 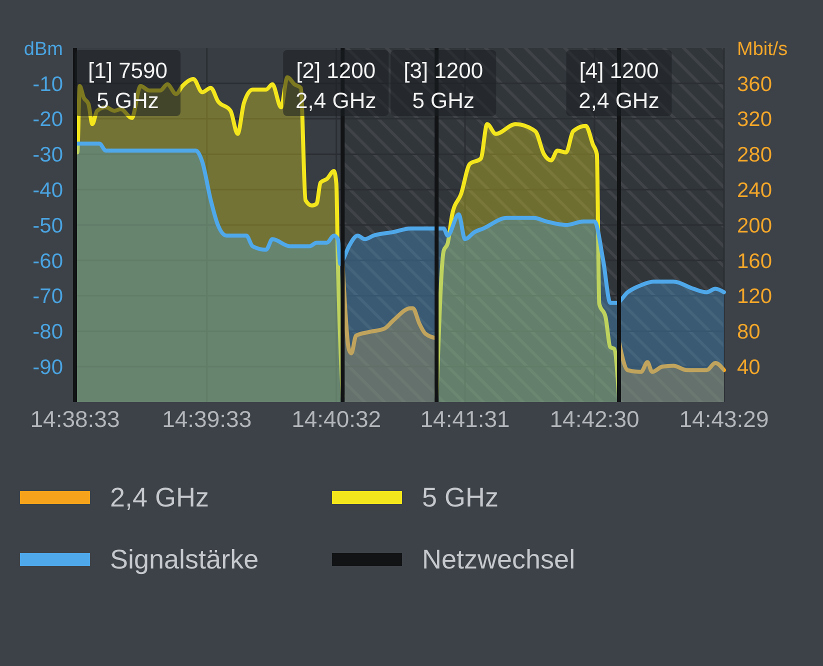 What do you see at coordinates (128, 85) in the screenshot?
I see `ref-line-label: [1] 7590 5 GHz` at bounding box center [128, 85].